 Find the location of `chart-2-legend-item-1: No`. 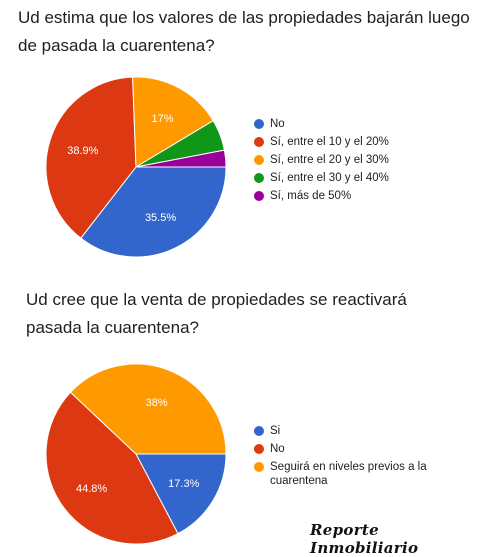

chart-2-legend-item-1: No is located at coordinates (362, 449).